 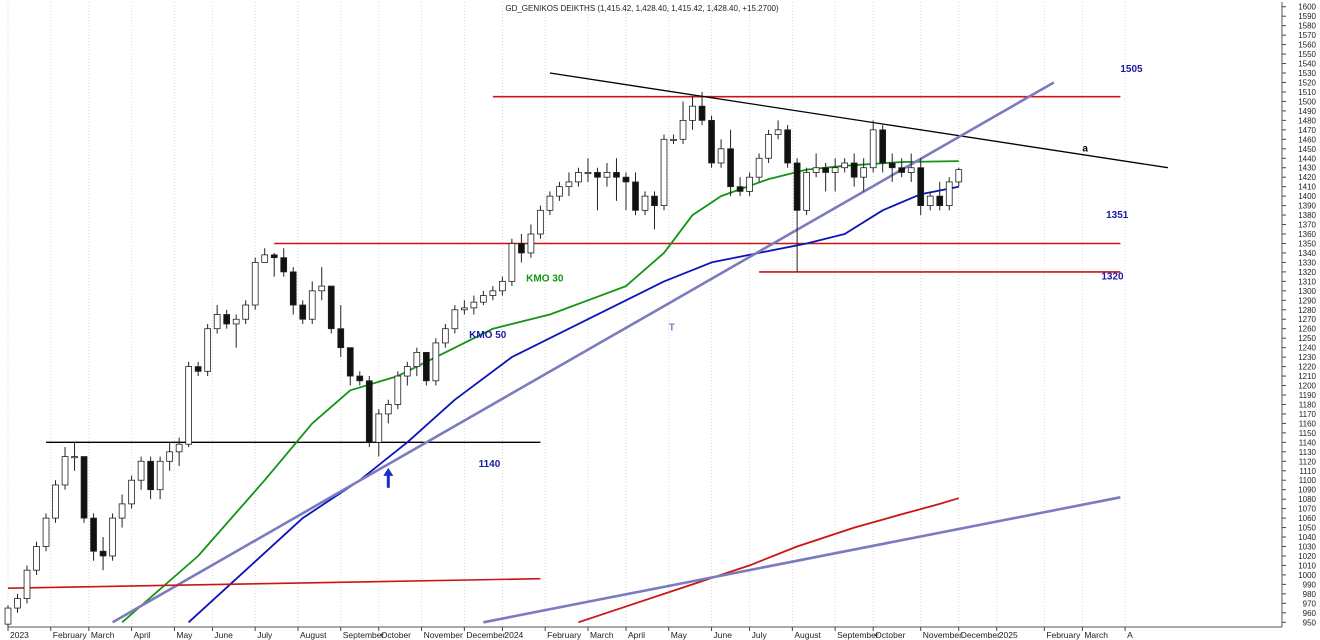 I want to click on y-tick-label: 1290, so click(x=1307, y=300).